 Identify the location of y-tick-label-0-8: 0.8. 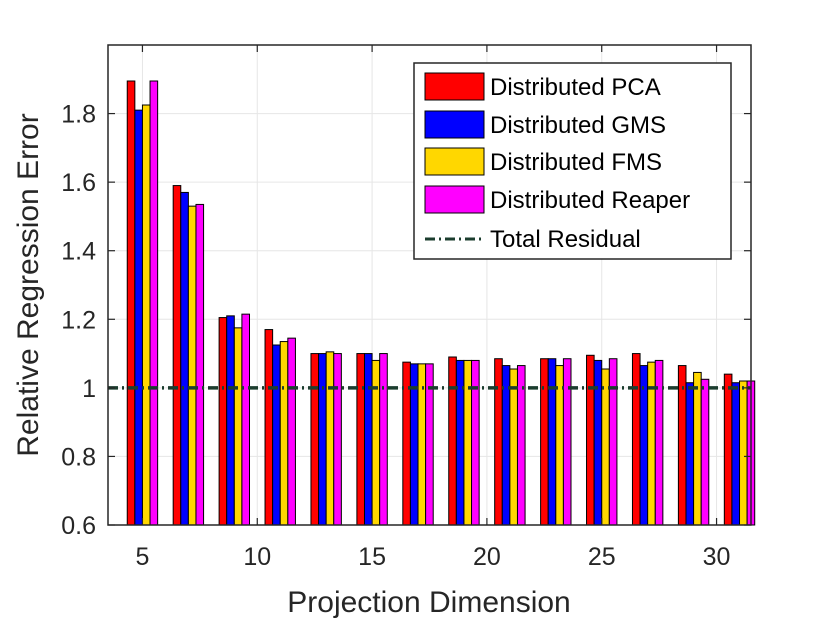
(78, 457).